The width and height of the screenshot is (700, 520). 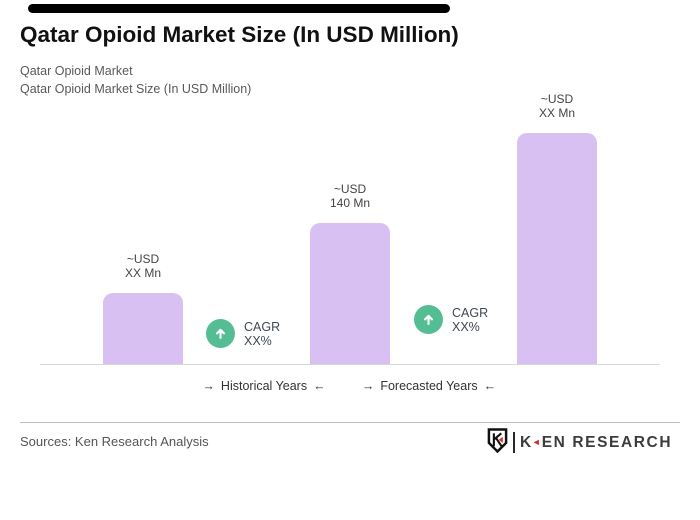 I want to click on period-marker-forecasted: → Forecasted Years ←, so click(x=429, y=386).